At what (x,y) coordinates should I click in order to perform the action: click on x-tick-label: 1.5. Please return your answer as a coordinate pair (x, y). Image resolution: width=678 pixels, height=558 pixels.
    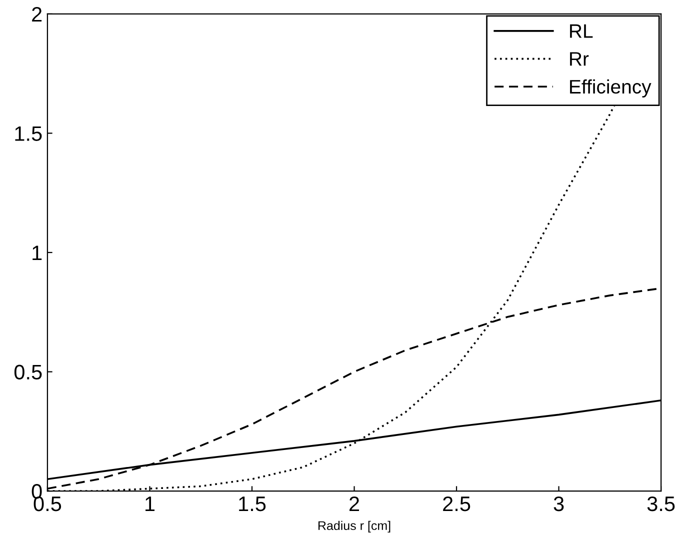
    Looking at the image, I should click on (252, 504).